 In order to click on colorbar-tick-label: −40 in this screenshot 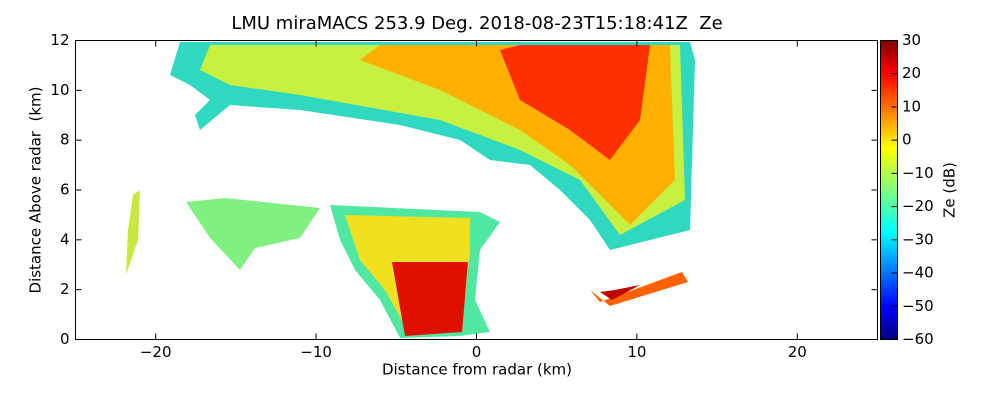, I will do `click(918, 273)`.